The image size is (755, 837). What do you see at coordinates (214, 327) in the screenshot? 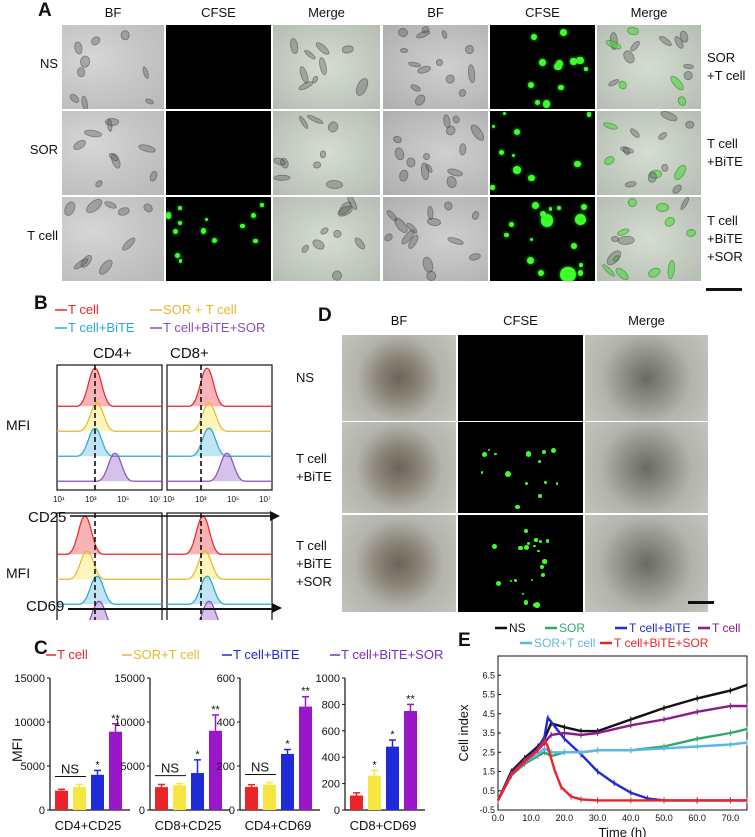
I see `legend-entry: T cell+BiTE+SOR` at bounding box center [214, 327].